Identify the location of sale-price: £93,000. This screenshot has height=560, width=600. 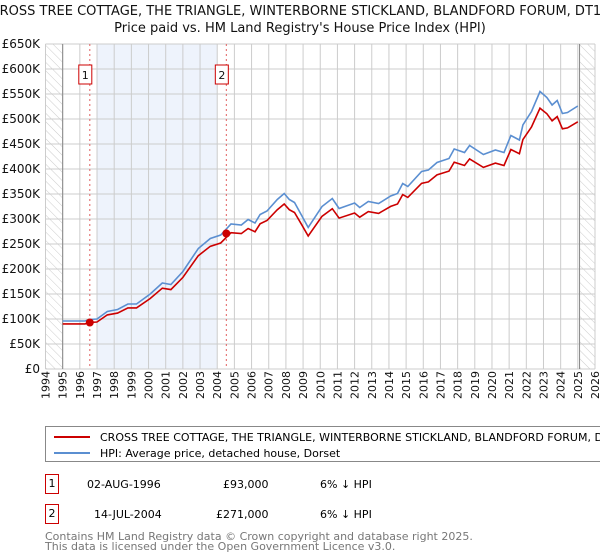
(246, 484).